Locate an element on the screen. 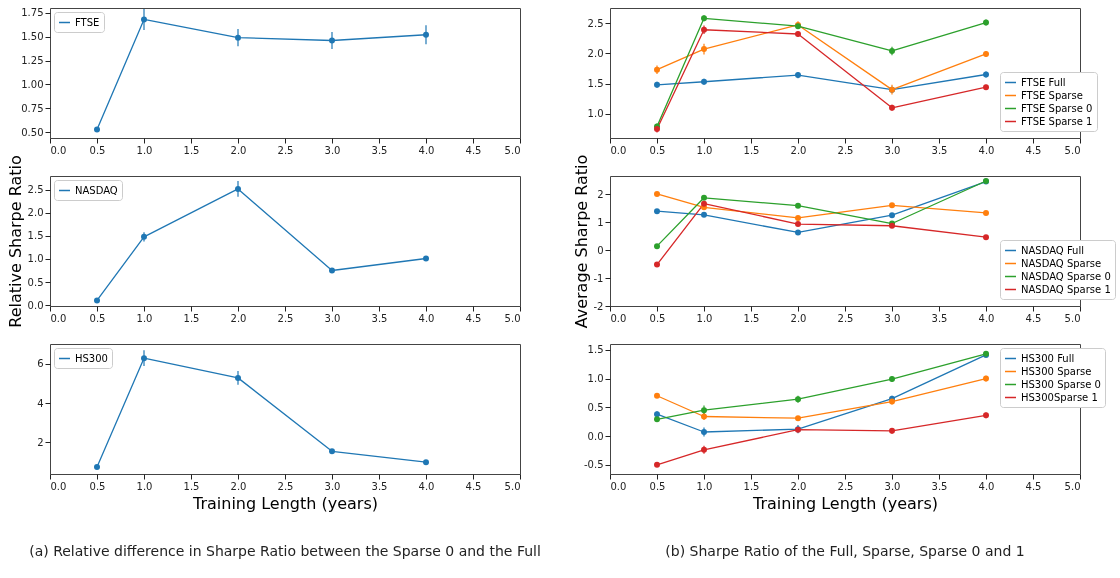 Image resolution: width=1120 pixels, height=578 pixels. legend-label: HS300 is located at coordinates (91, 358).